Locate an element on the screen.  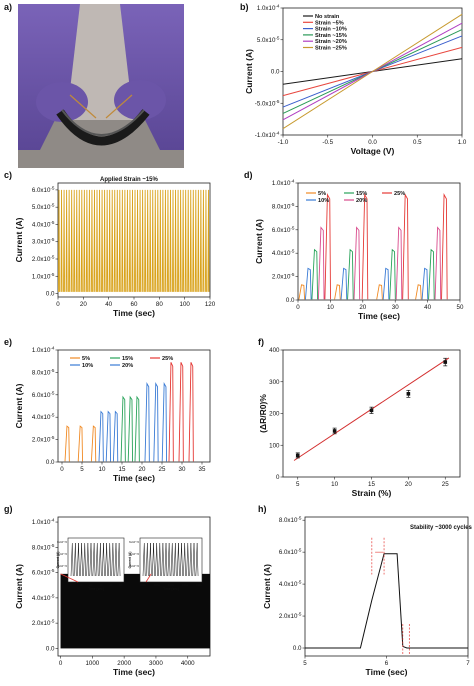
x-tick-label: 4000 is located at coordinates (188, 663).